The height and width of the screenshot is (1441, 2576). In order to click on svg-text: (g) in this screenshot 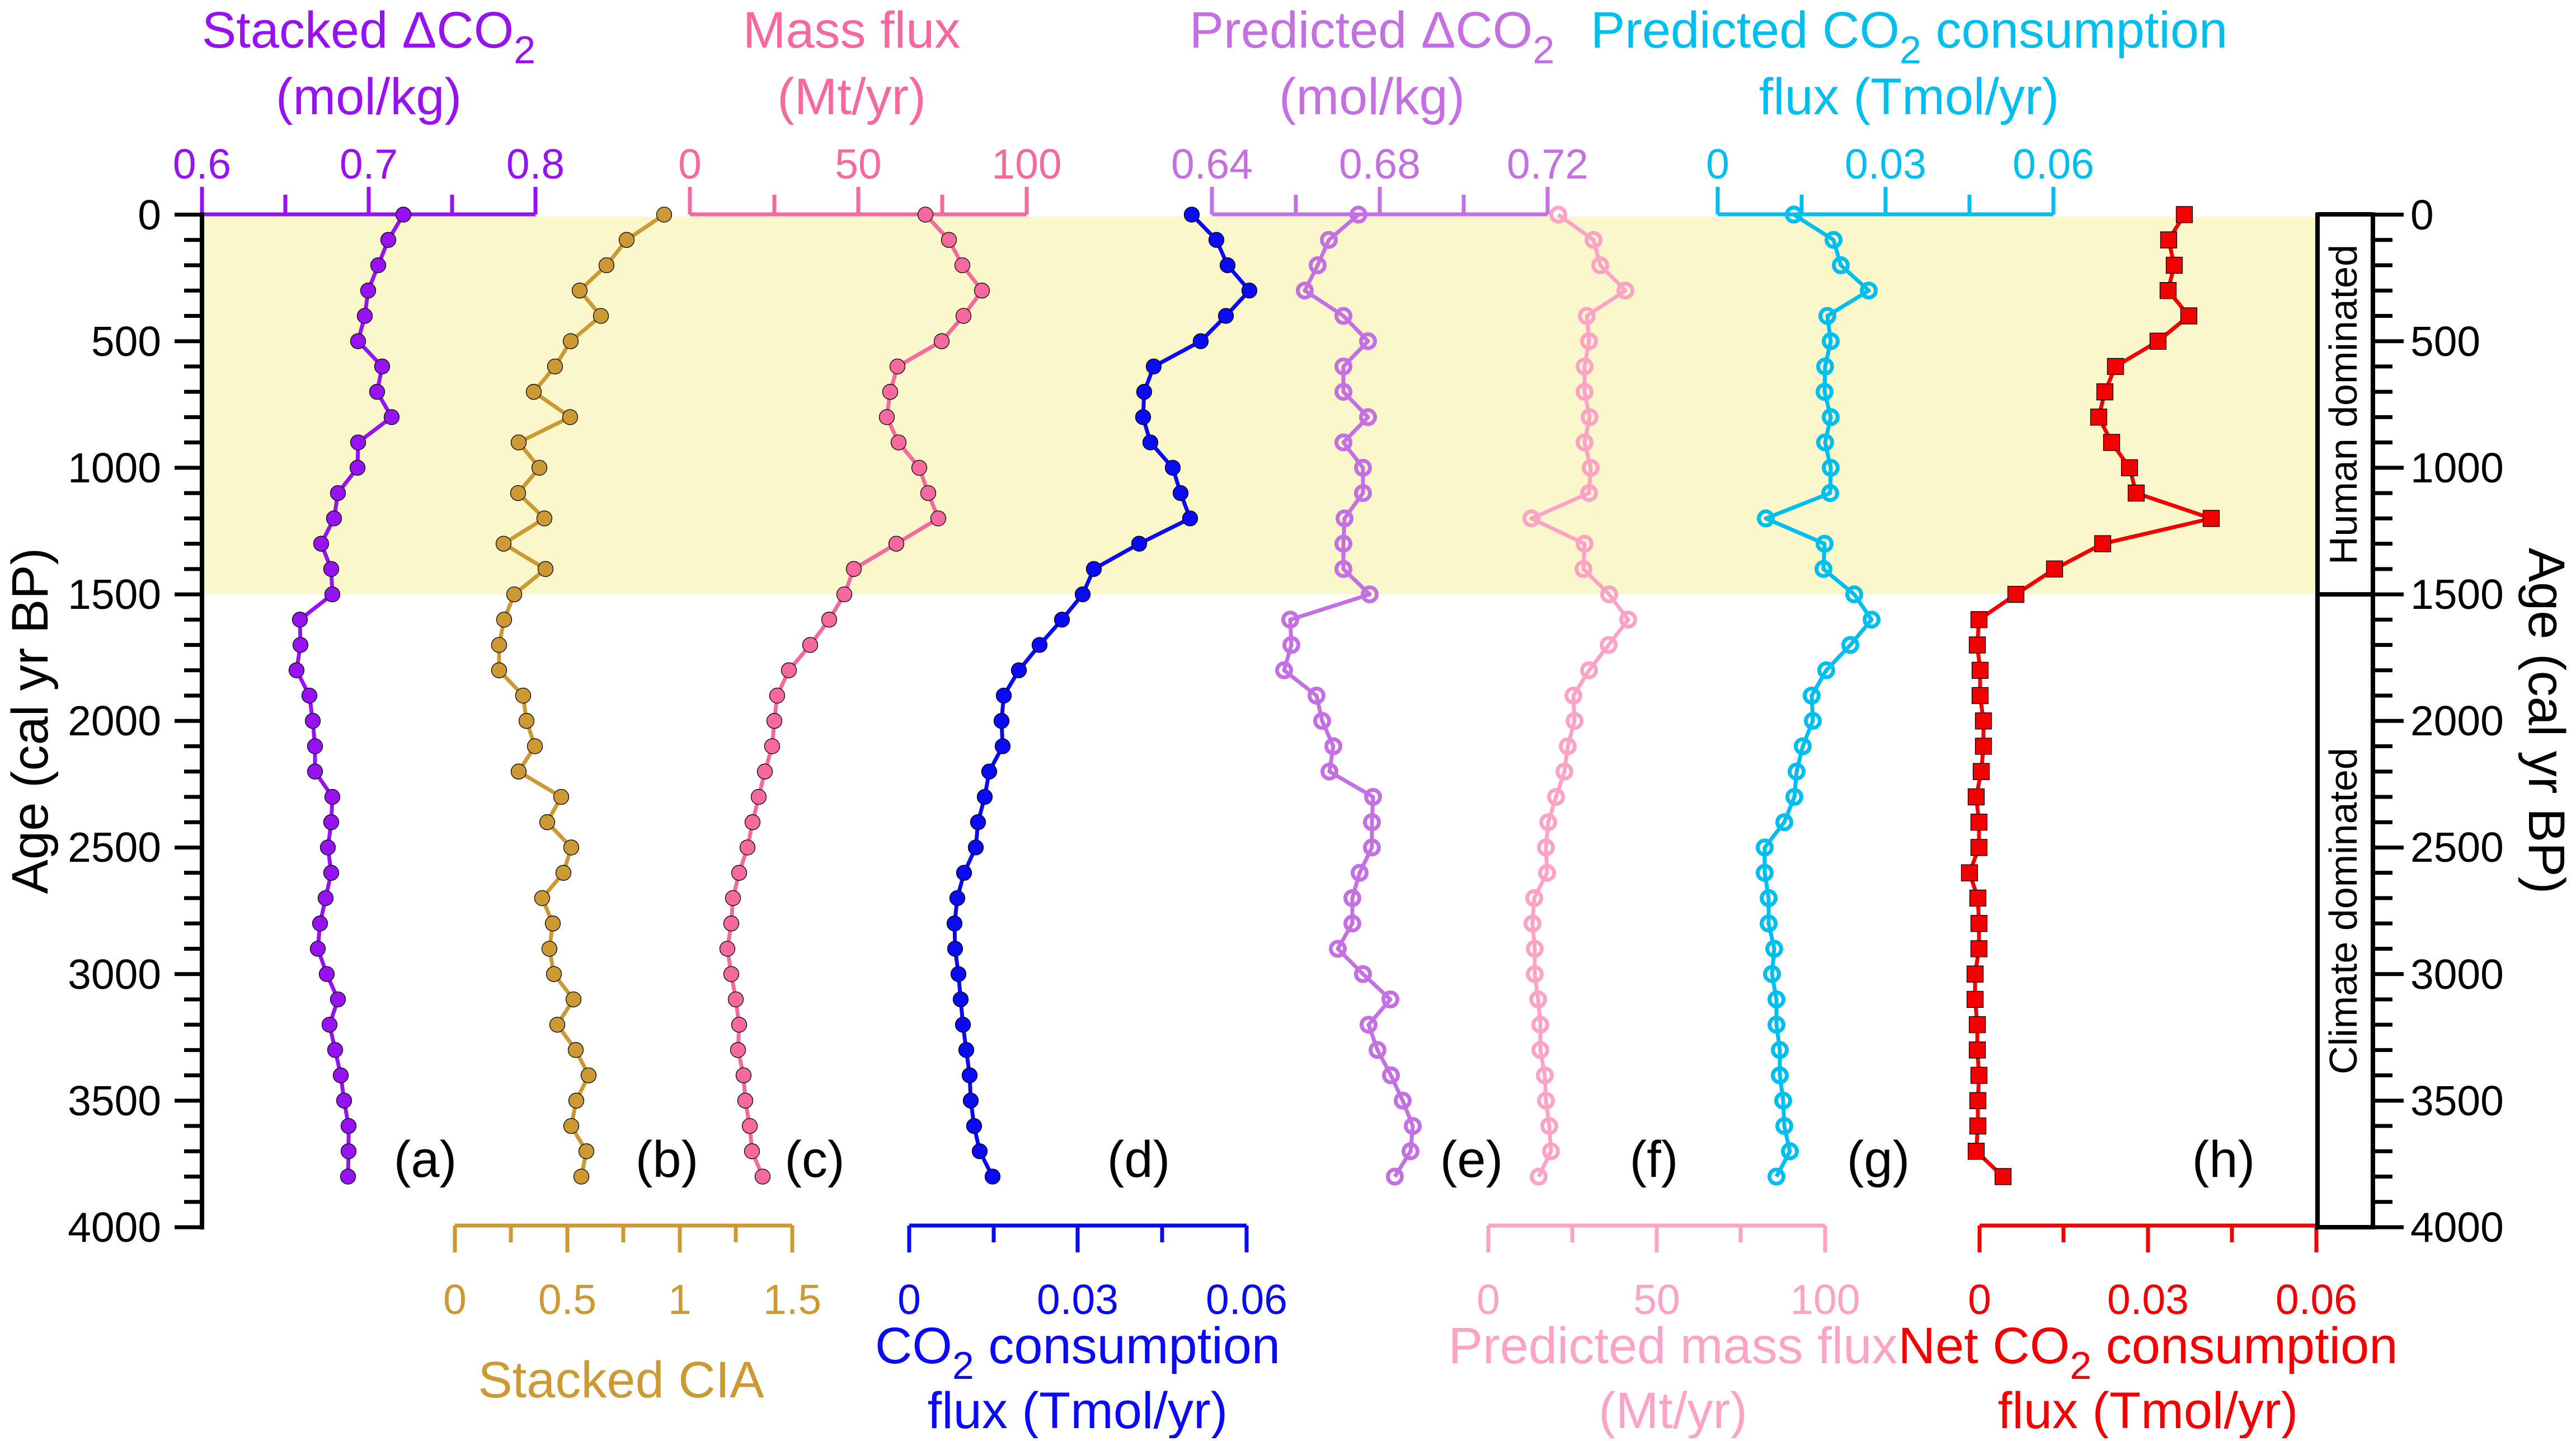, I will do `click(1878, 1160)`.